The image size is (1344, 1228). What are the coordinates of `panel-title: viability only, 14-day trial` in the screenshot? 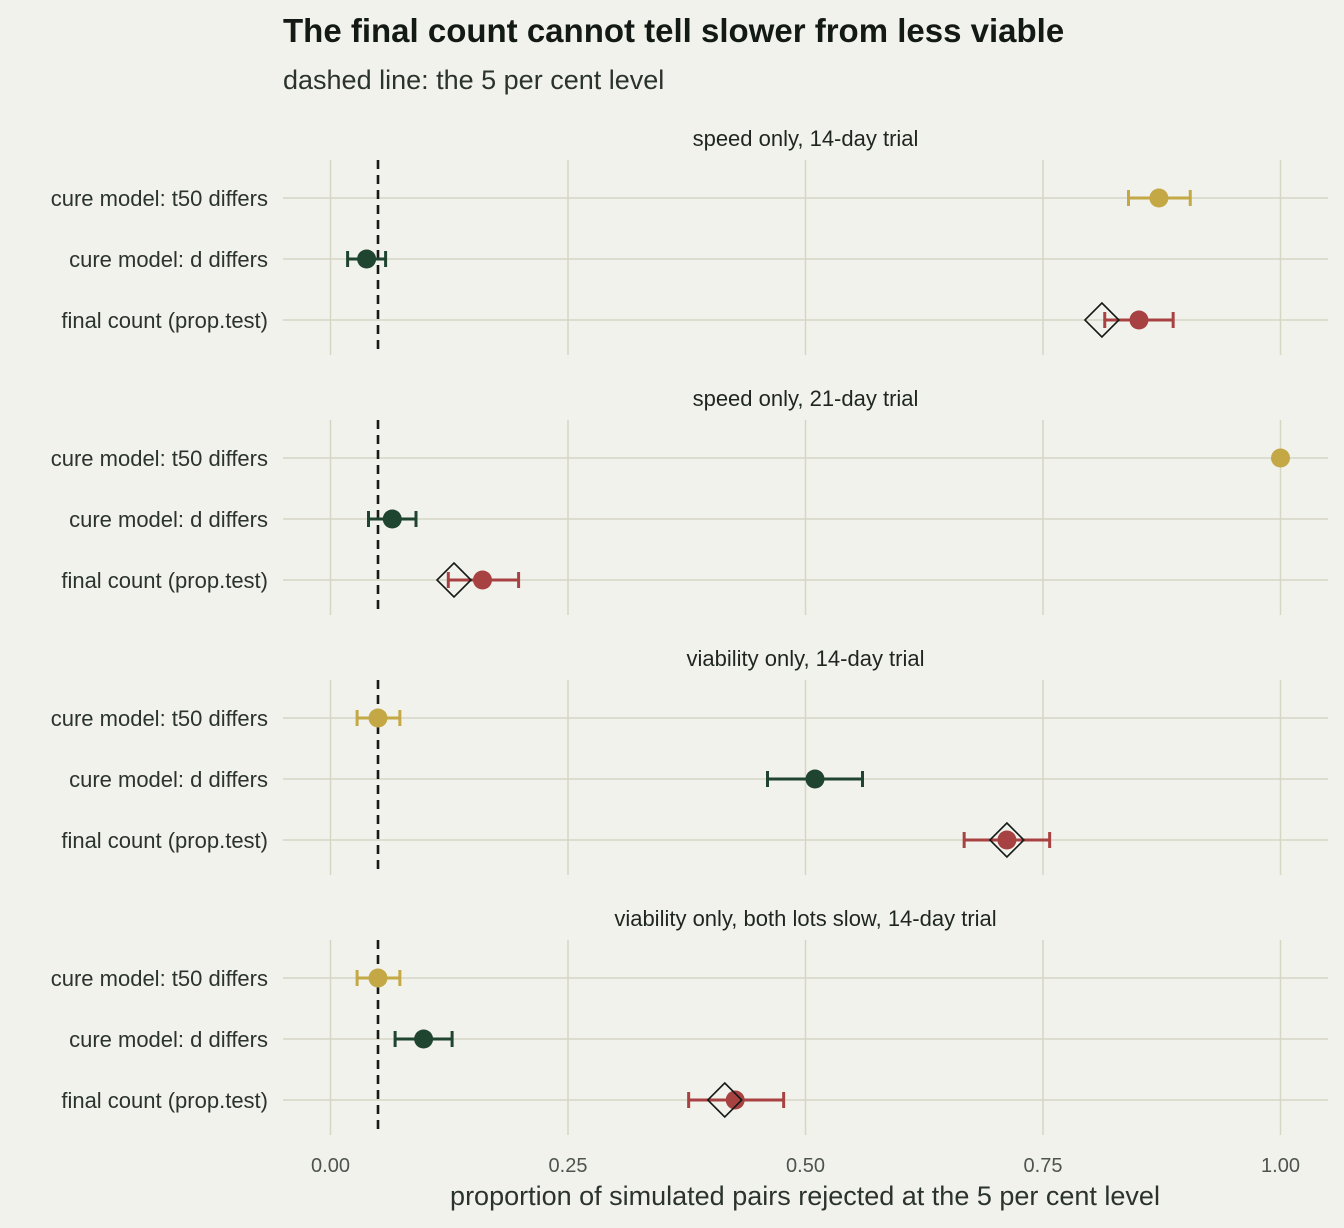 It's located at (805, 658).